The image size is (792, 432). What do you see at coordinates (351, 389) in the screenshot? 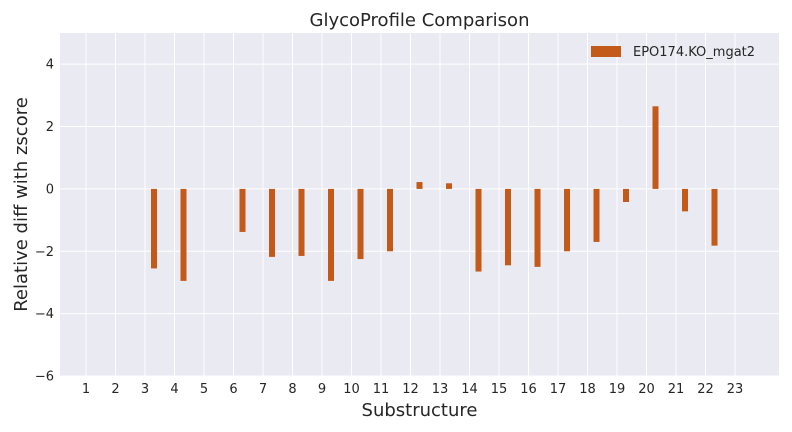
I see `x-tick-label: 10` at bounding box center [351, 389].